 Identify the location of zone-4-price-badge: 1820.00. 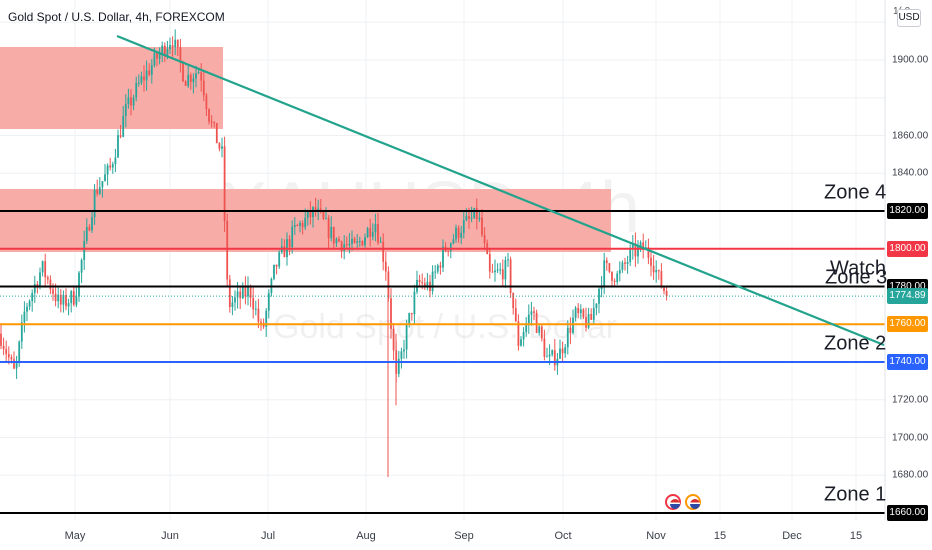
(907, 211).